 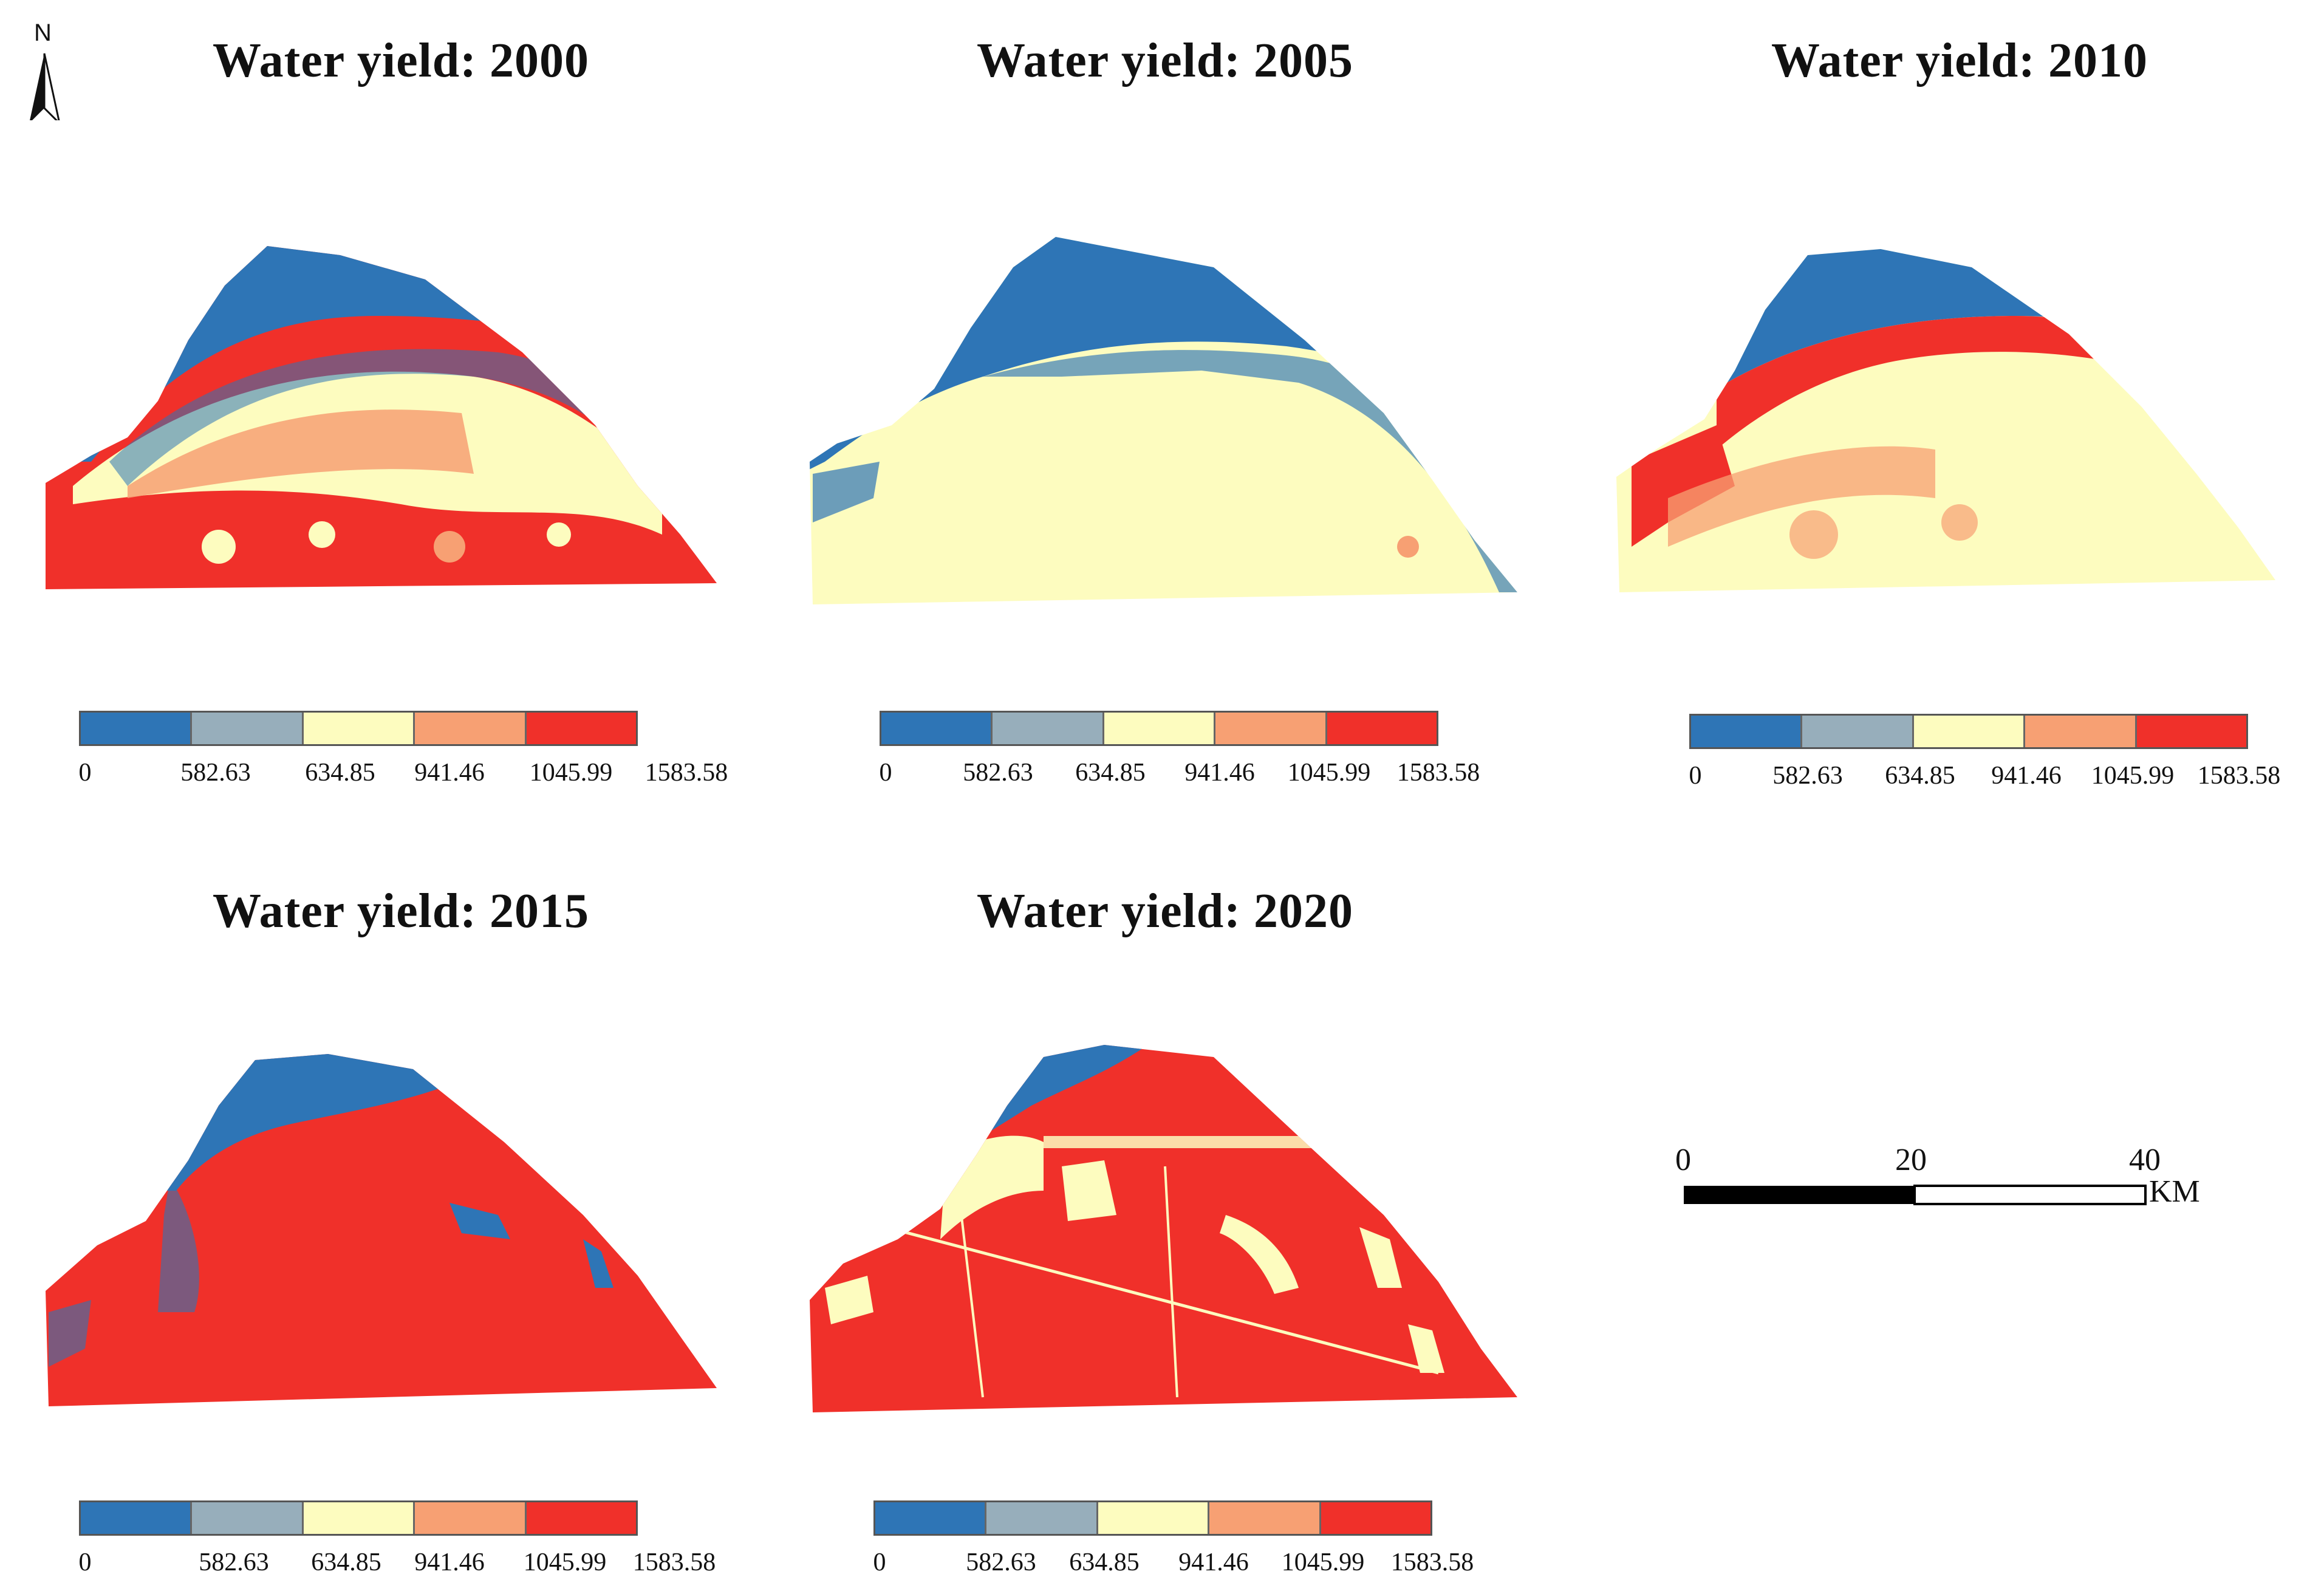 What do you see at coordinates (1165, 911) in the screenshot?
I see `panel-title: Water yield: 2020` at bounding box center [1165, 911].